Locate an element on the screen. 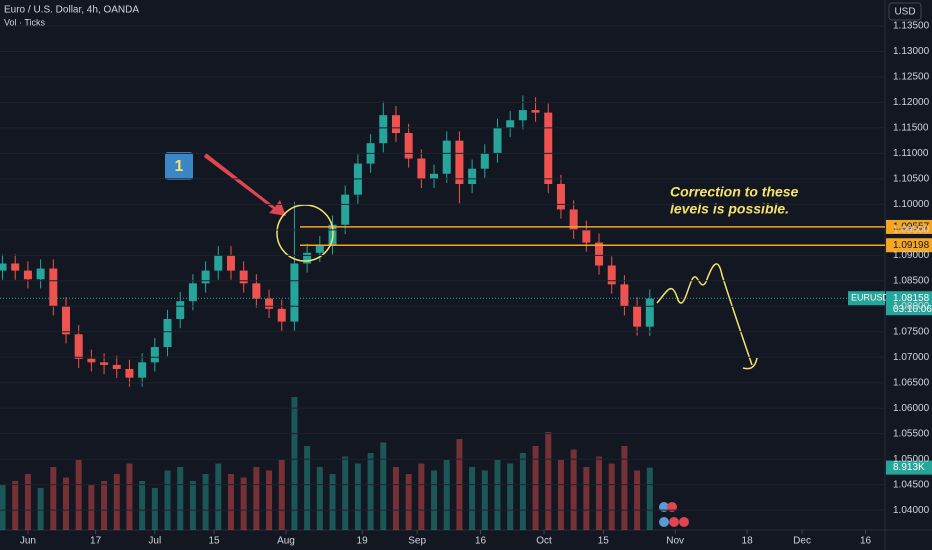 The width and height of the screenshot is (932, 550). y-tick-label: 1.08500 is located at coordinates (911, 280).